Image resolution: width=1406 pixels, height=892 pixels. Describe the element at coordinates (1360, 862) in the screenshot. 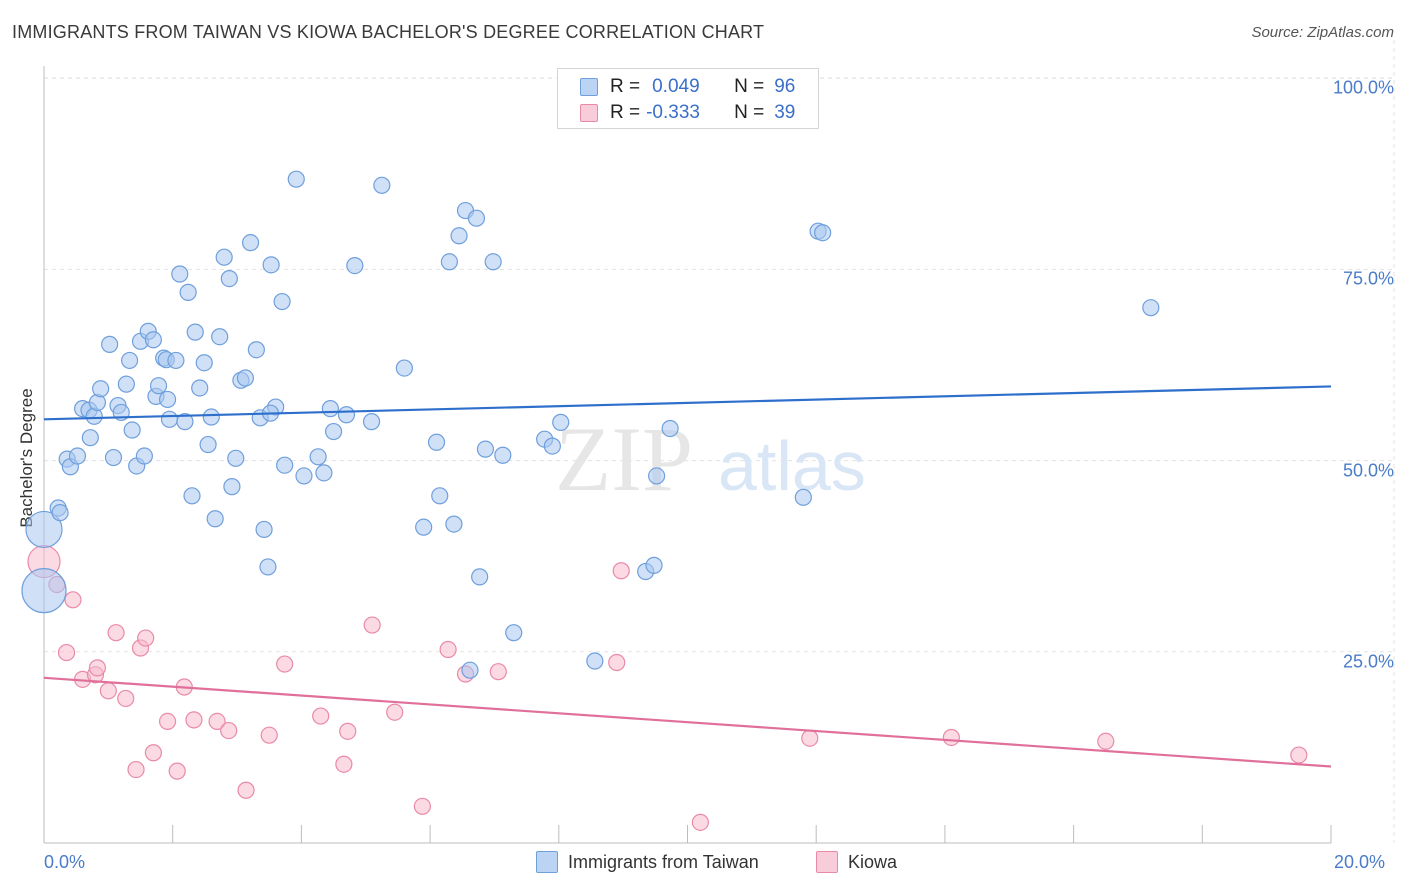

I see `x-tick-max: 20.0%` at that location.